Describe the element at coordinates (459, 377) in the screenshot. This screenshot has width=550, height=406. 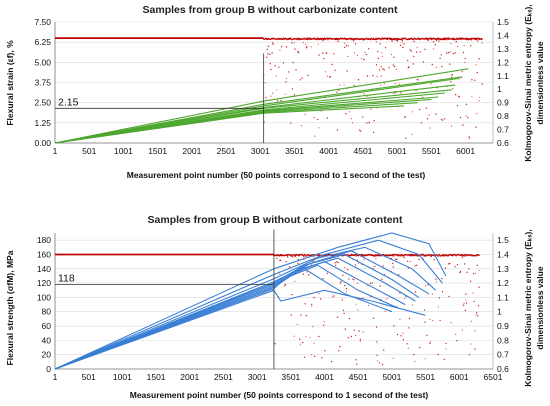
I see `x-tick-label: 6001` at that location.